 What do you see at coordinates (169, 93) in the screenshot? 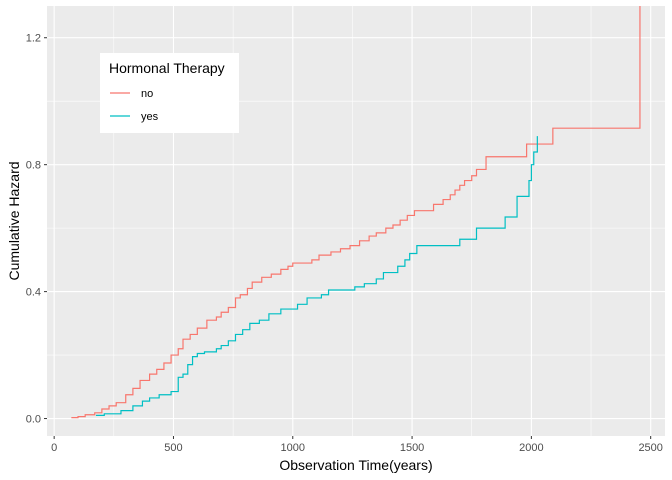
I see `legend: Hormonal Therapy no yes` at bounding box center [169, 93].